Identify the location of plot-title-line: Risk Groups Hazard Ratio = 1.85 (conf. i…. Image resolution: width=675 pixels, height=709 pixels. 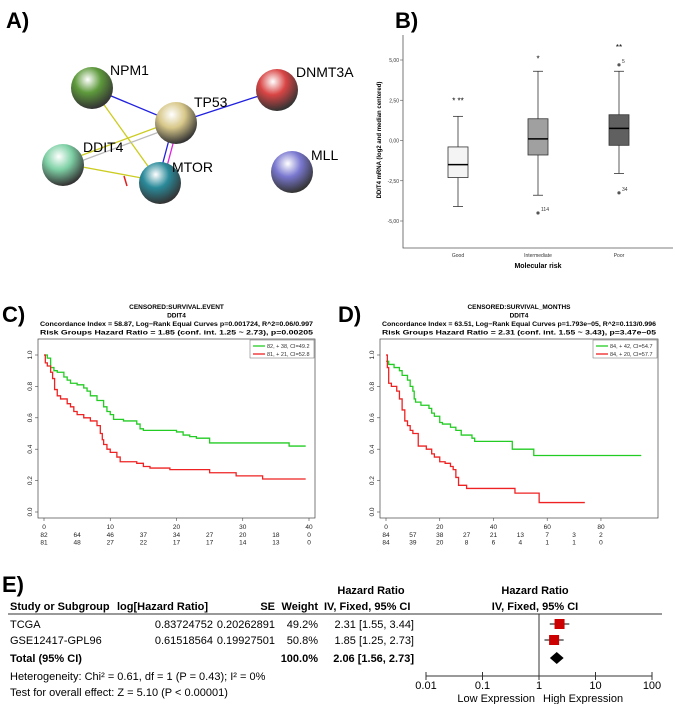
(176, 333).